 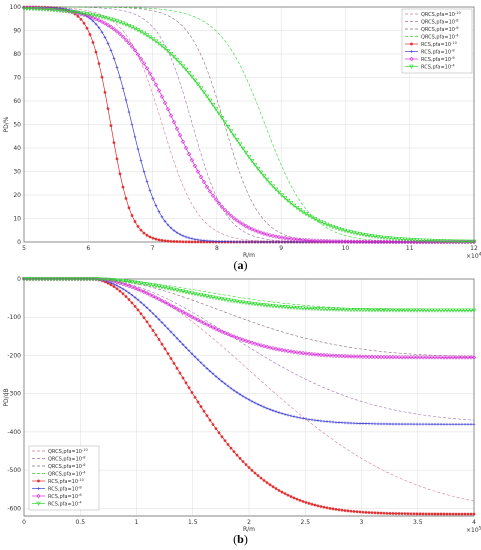 What do you see at coordinates (240, 539) in the screenshot?
I see `caption-b-label: b` at bounding box center [240, 539].